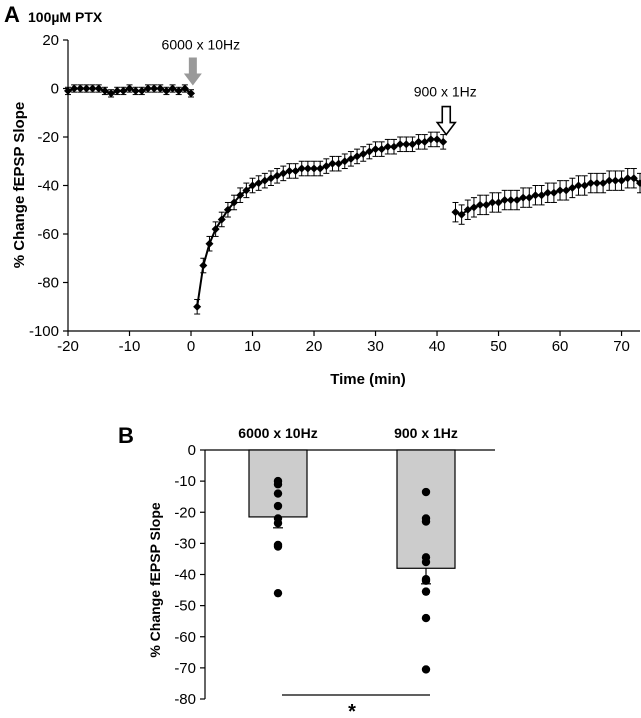 Image resolution: width=641 pixels, height=718 pixels. What do you see at coordinates (185, 668) in the screenshot?
I see `panel-b-y-tick-label: -70` at bounding box center [185, 668].